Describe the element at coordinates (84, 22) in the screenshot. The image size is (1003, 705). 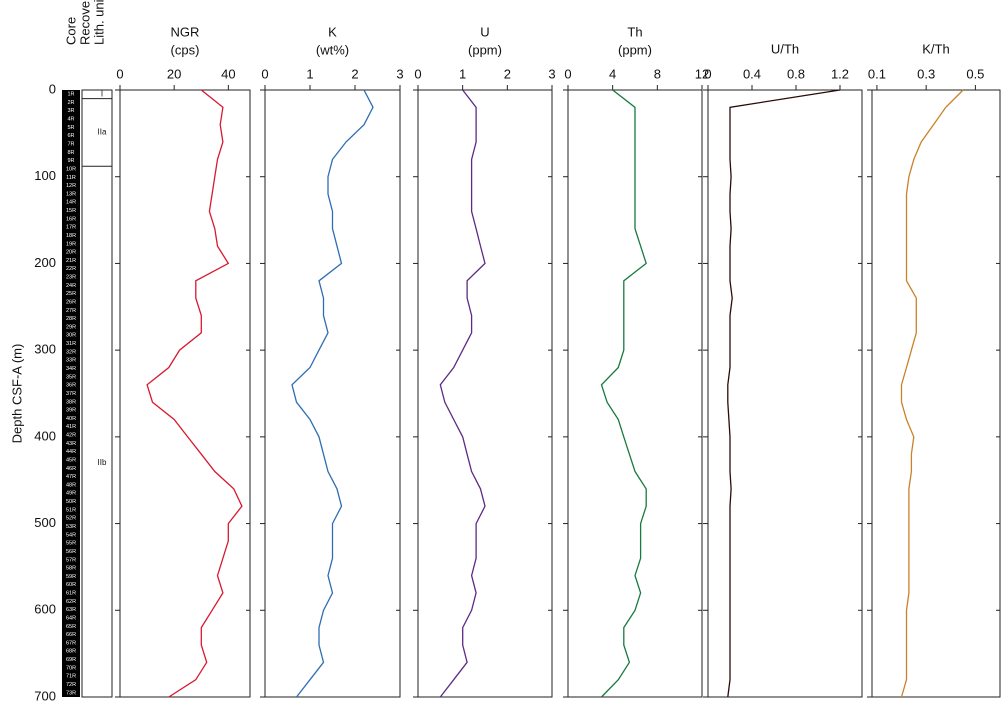
I see `recovery-header: Recovery` at that location.